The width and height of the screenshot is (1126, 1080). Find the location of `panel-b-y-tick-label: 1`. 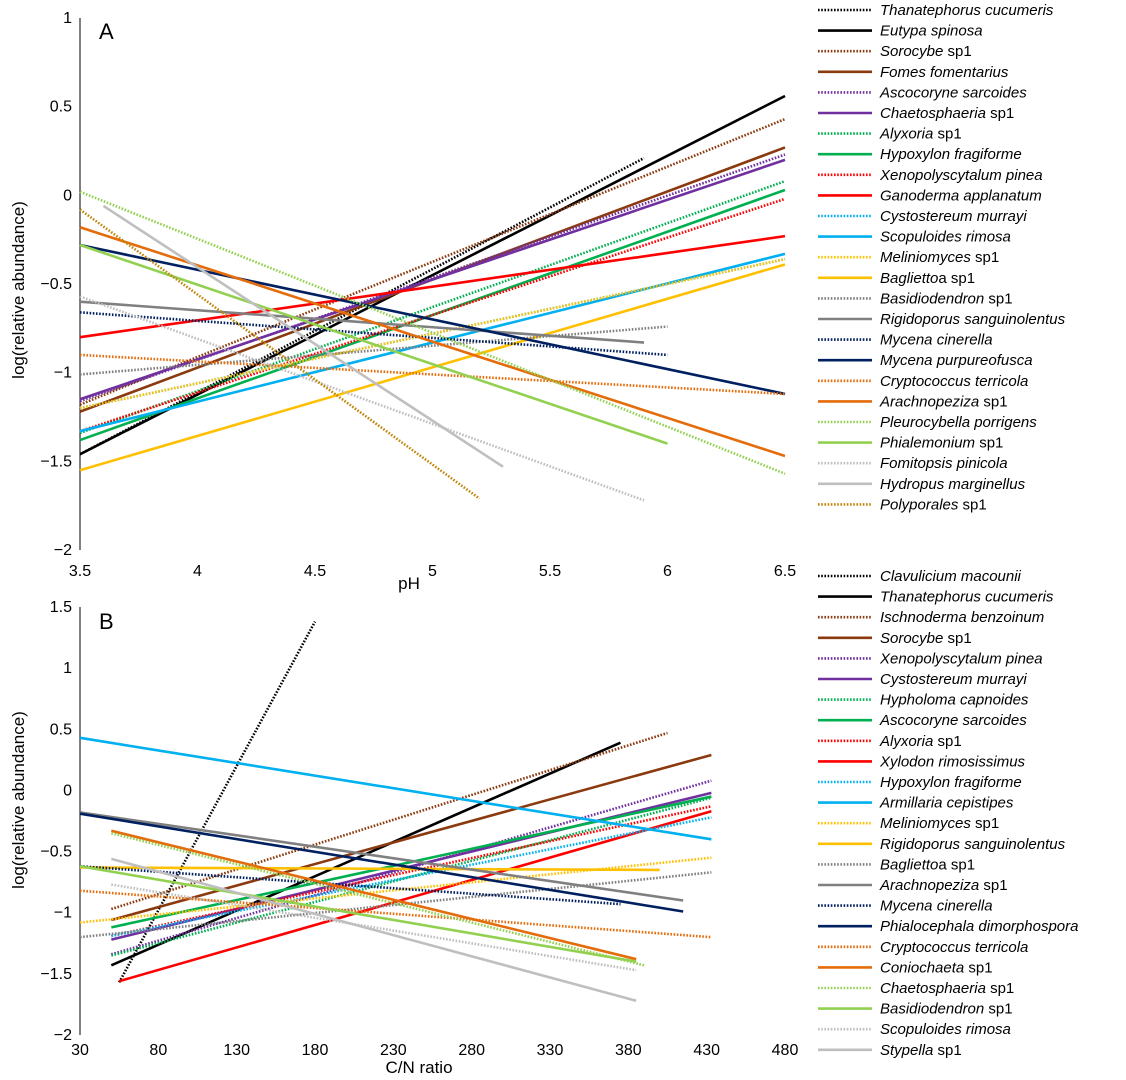

panel-b-y-tick-label: 1 is located at coordinates (67, 668).